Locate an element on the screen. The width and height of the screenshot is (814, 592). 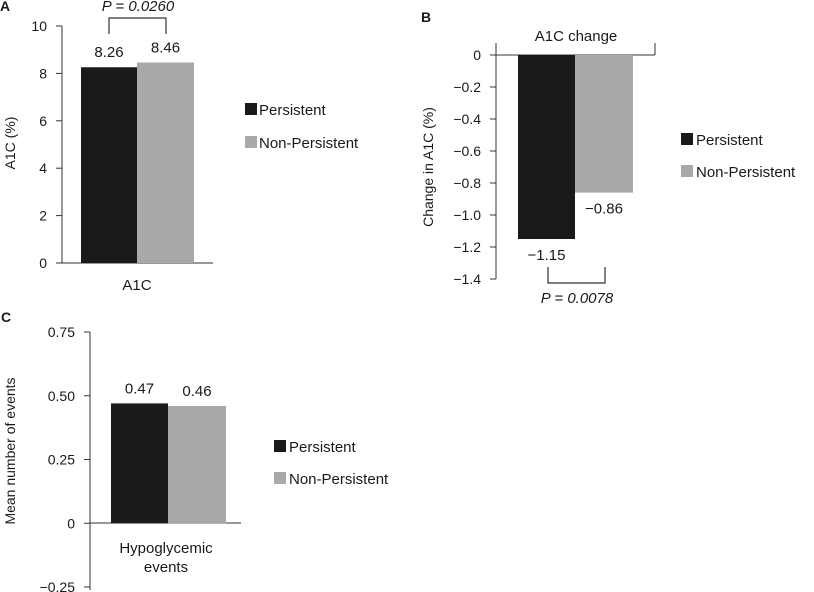
panel-a-data-label-non-persistent: 8.46 is located at coordinates (165, 47).